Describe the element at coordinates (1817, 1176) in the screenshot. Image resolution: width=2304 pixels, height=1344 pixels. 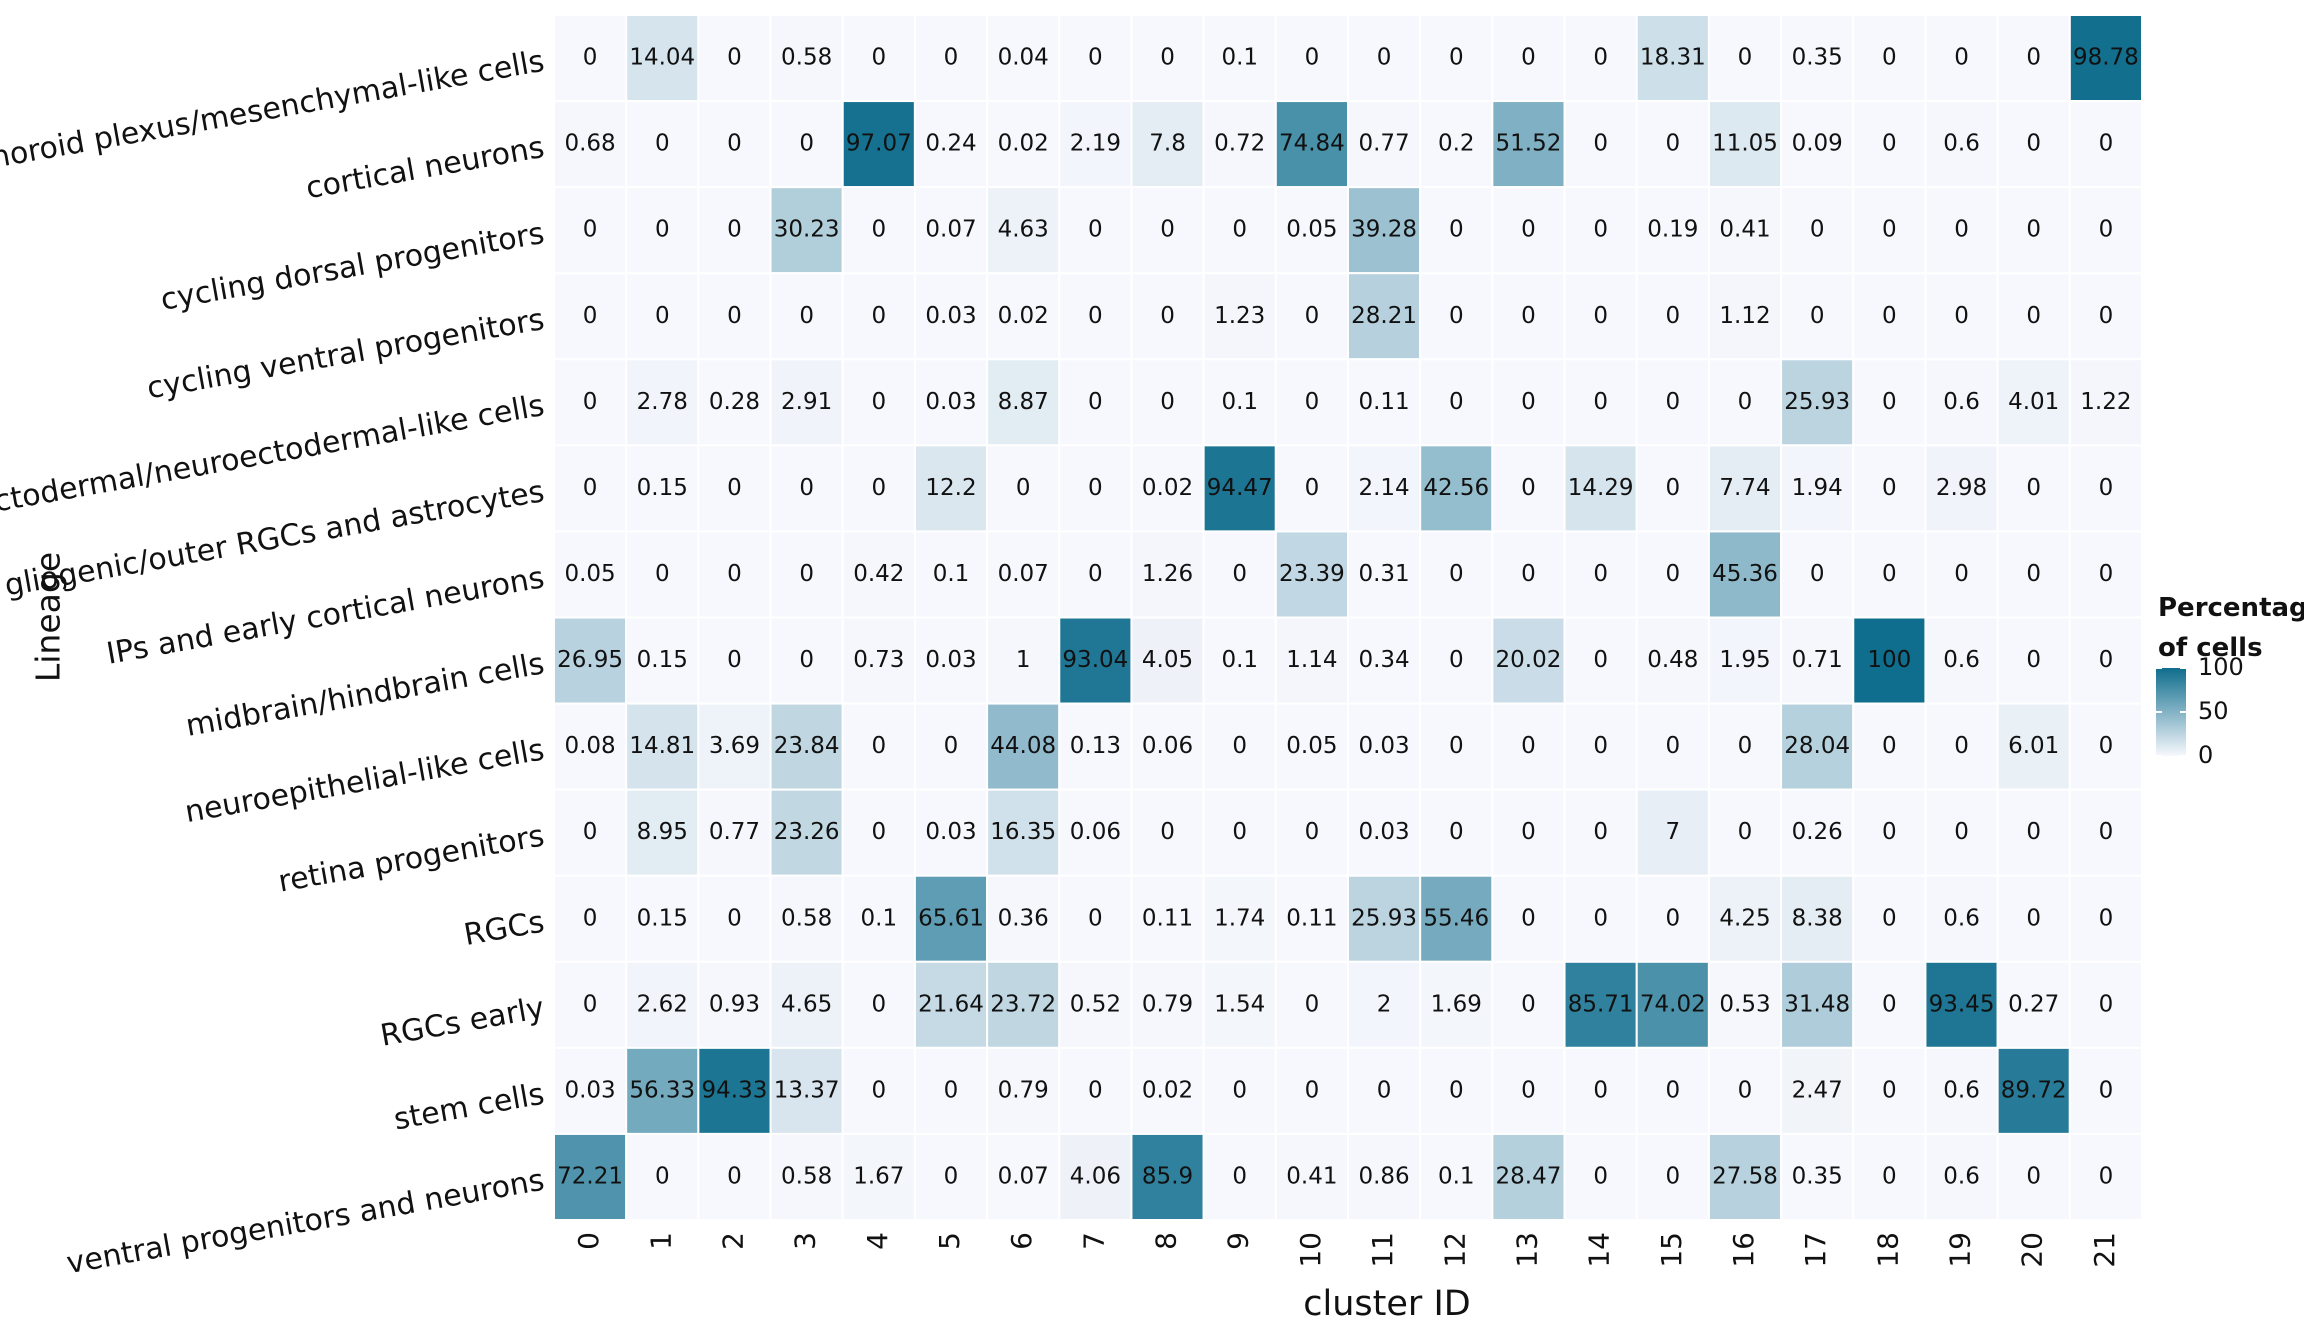
I see `value-label: 0.35` at that location.